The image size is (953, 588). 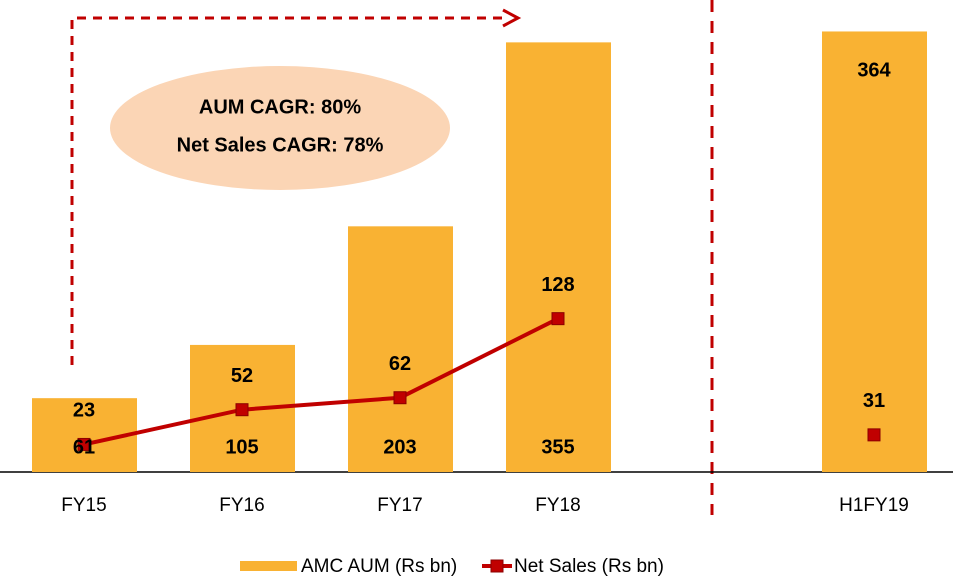 I want to click on x-tick-label: H1FY19, so click(x=874, y=505).